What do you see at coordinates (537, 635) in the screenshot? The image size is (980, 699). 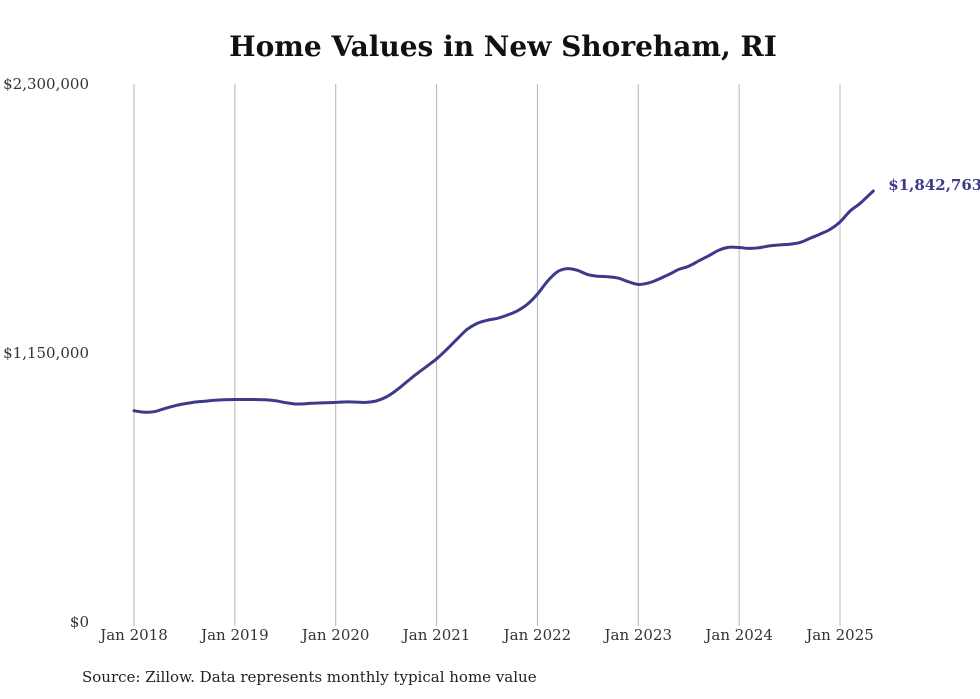 I see `x-tick-label: Jan 2022` at bounding box center [537, 635].